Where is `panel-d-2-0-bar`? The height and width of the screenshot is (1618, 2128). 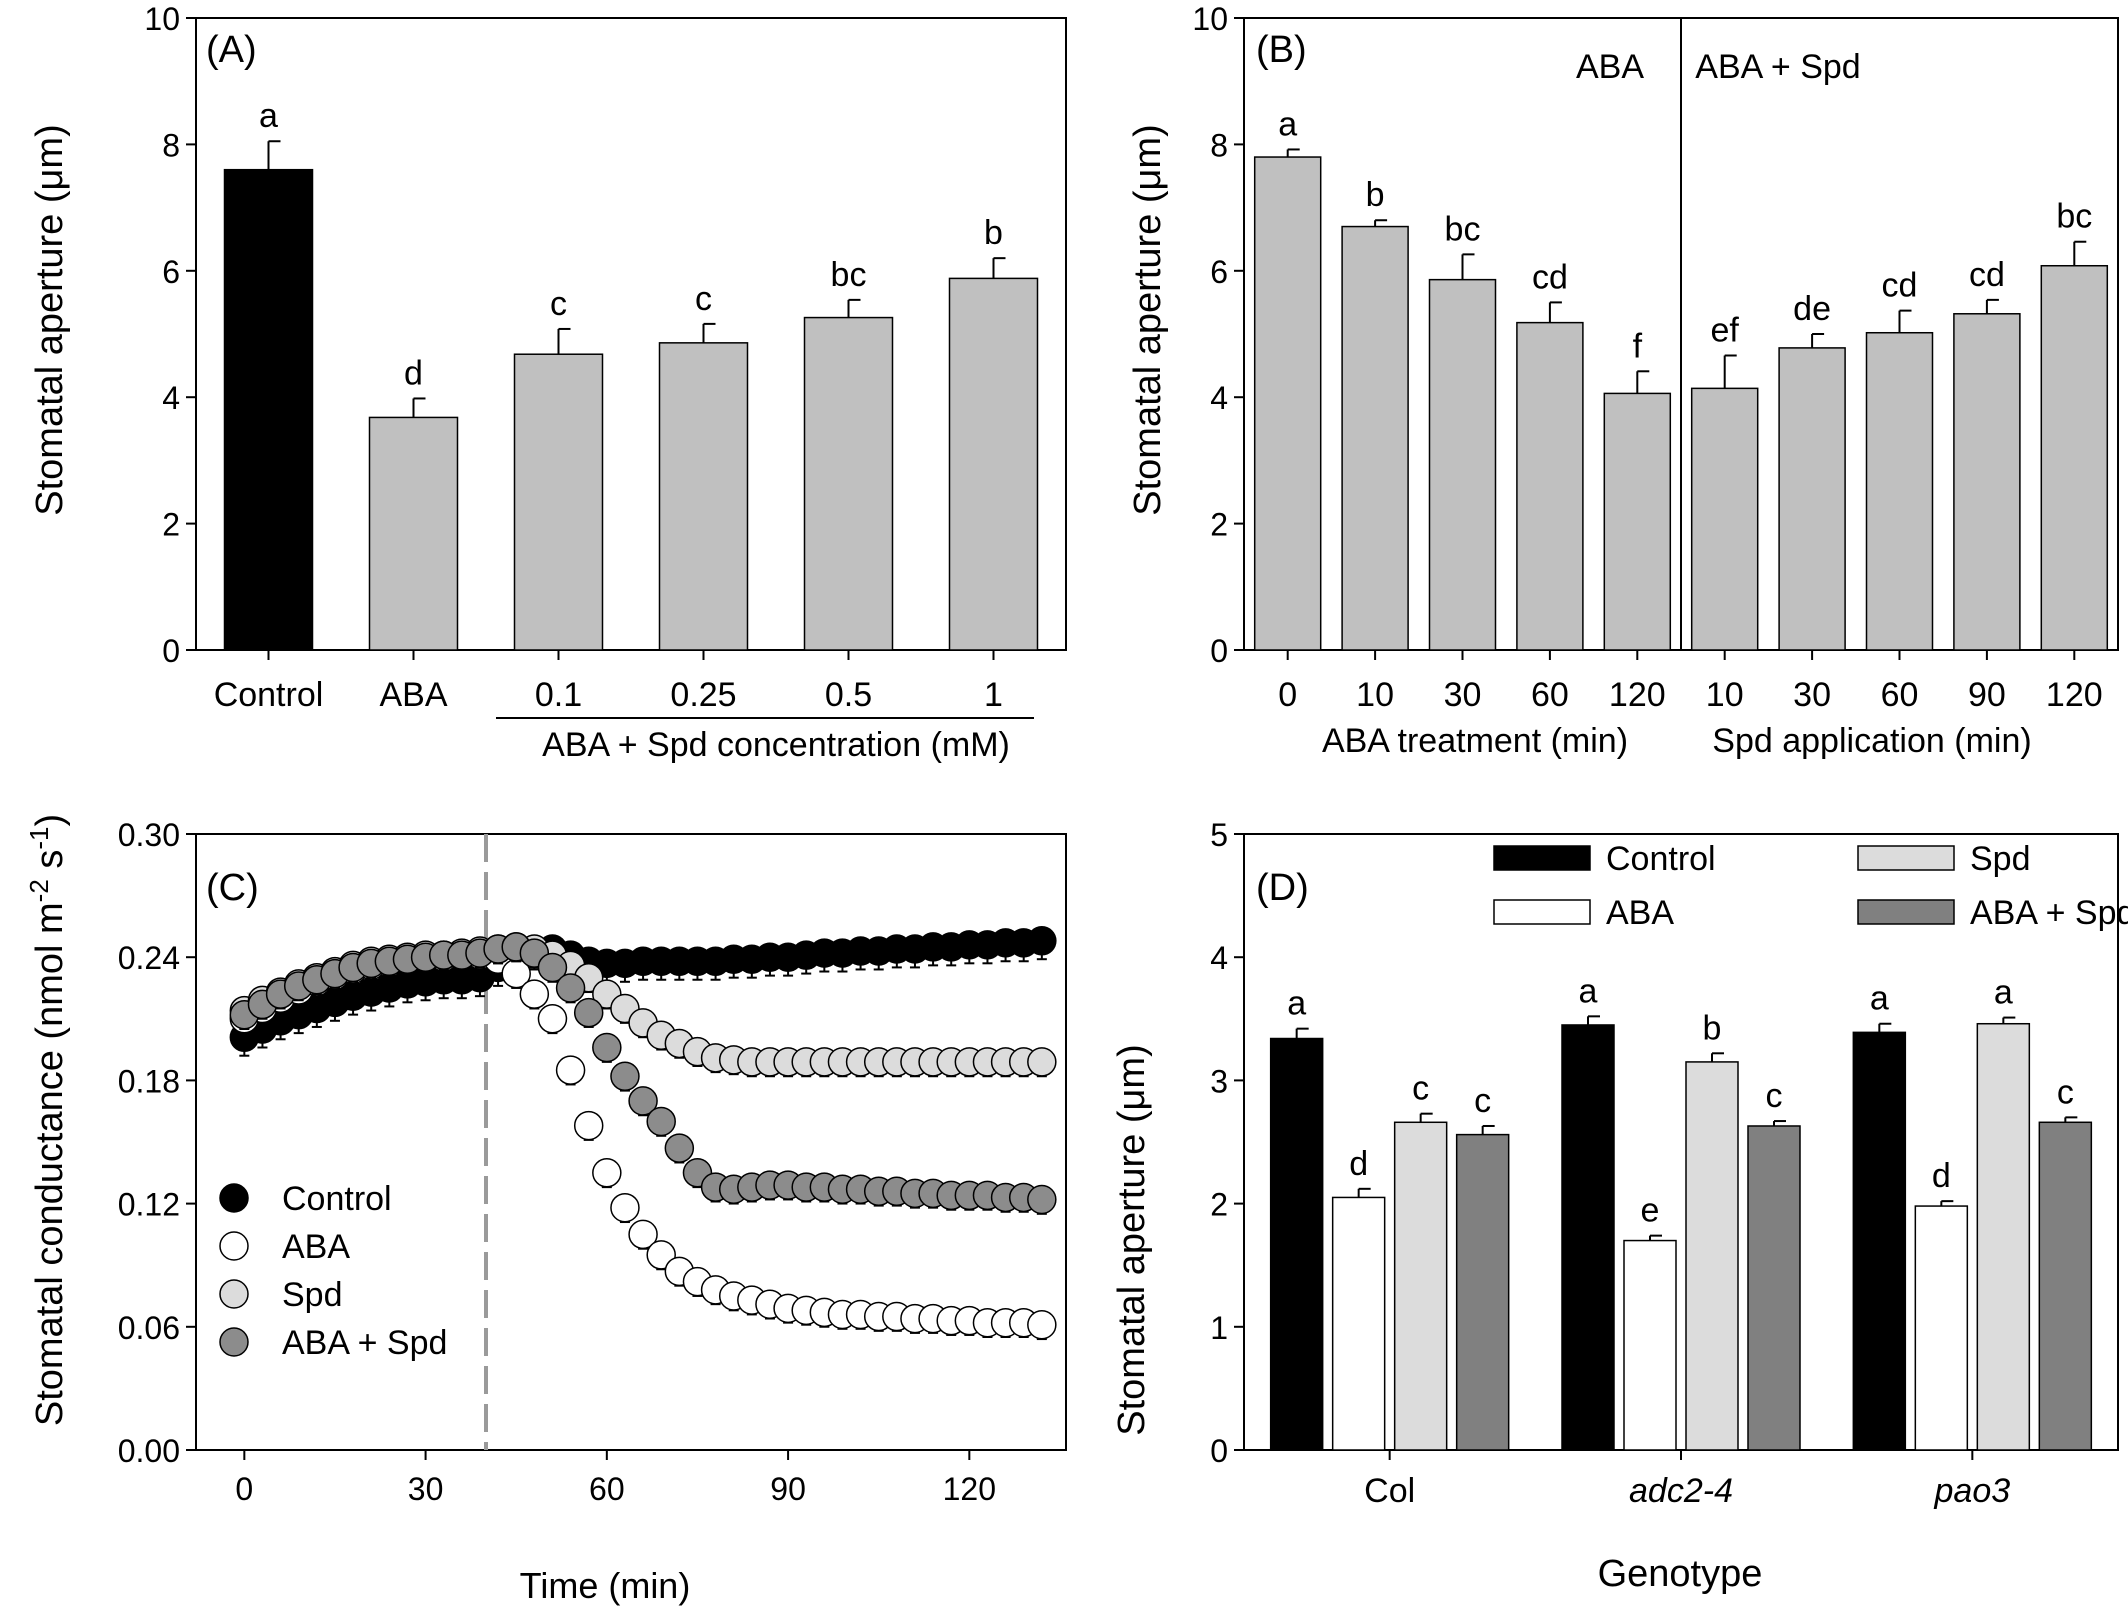 panel-d-2-0-bar is located at coordinates (1879, 1241).